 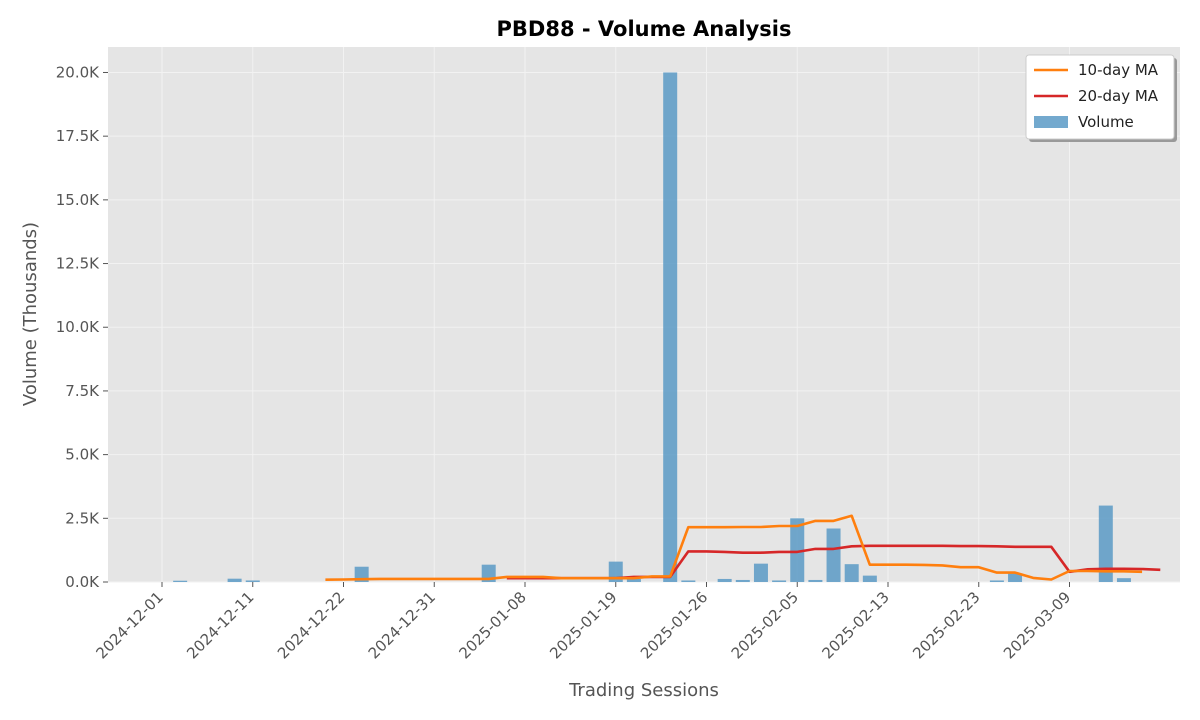 What do you see at coordinates (643, 690) in the screenshot?
I see `x-axis-label: Trading Sessions` at bounding box center [643, 690].